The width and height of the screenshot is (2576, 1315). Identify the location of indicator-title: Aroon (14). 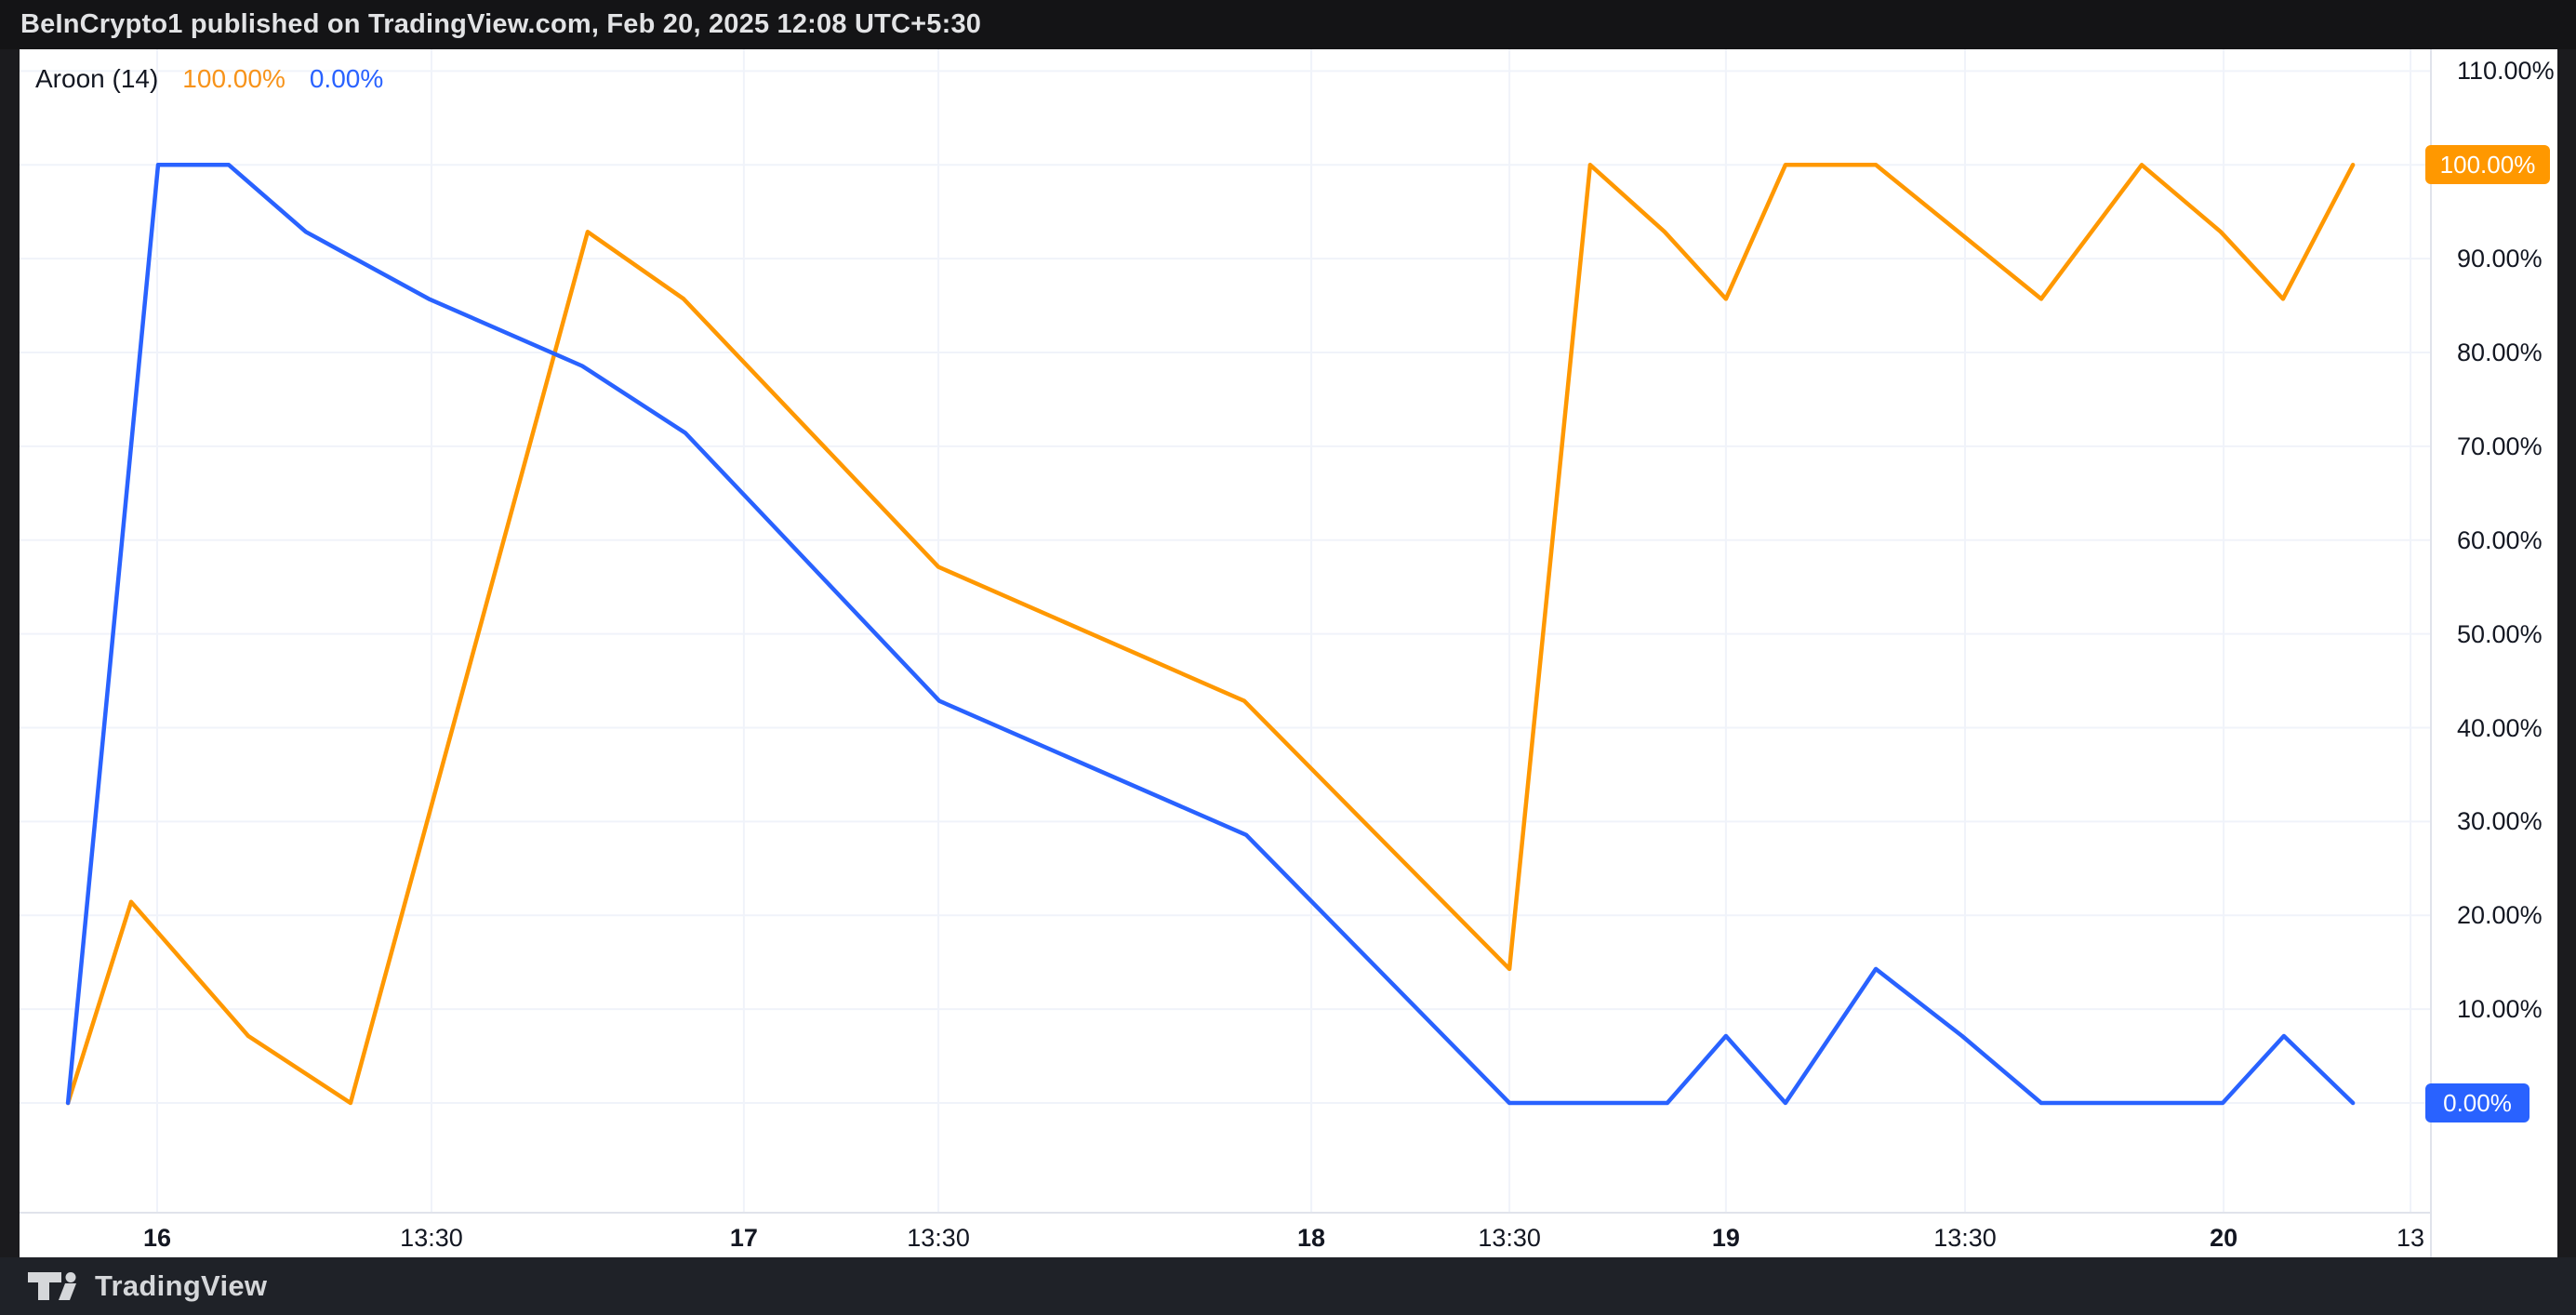
(97, 78).